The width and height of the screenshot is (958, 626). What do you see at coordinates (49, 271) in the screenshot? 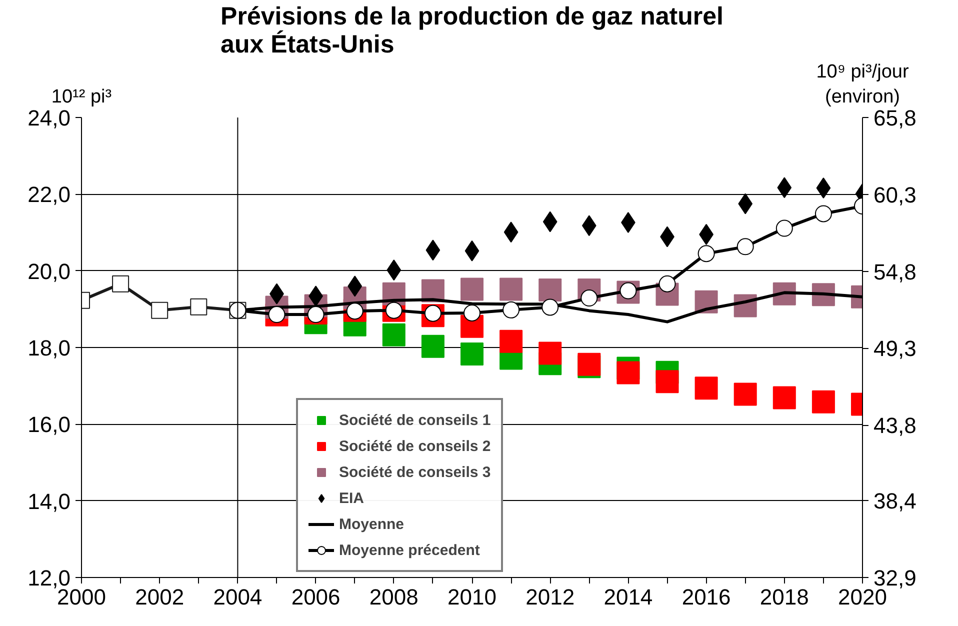
I see `y-tick-label: 20,0` at bounding box center [49, 271].